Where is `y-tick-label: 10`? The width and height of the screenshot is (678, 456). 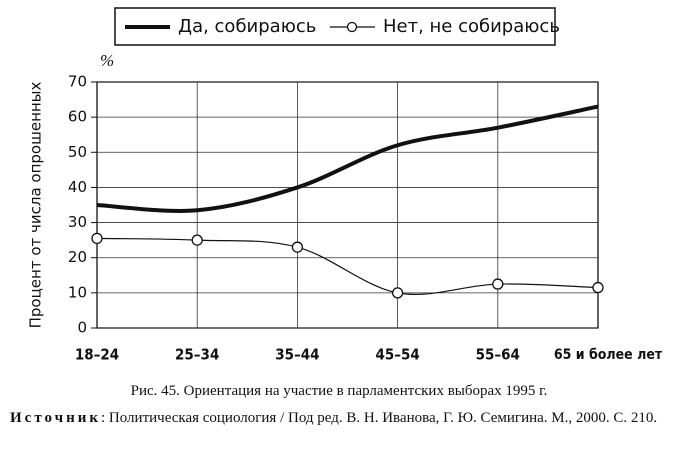 y-tick-label: 10 is located at coordinates (77, 292).